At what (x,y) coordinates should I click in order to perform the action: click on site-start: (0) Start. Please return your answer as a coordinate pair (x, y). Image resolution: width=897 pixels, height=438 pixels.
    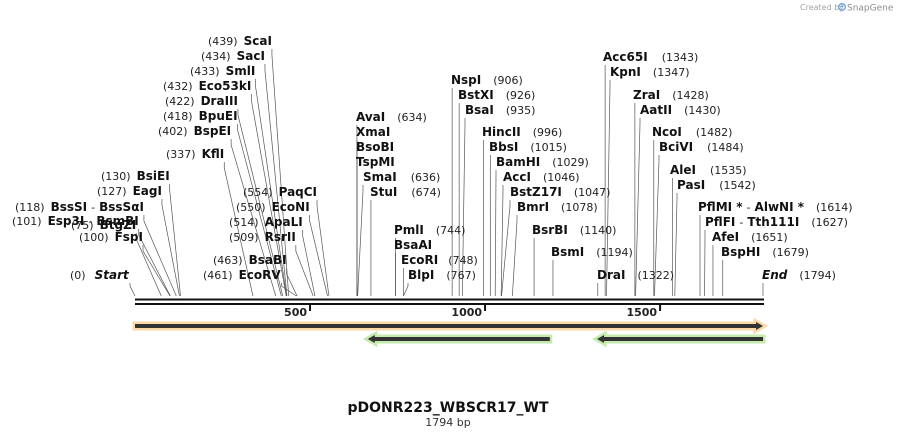
    Looking at the image, I should click on (100, 275).